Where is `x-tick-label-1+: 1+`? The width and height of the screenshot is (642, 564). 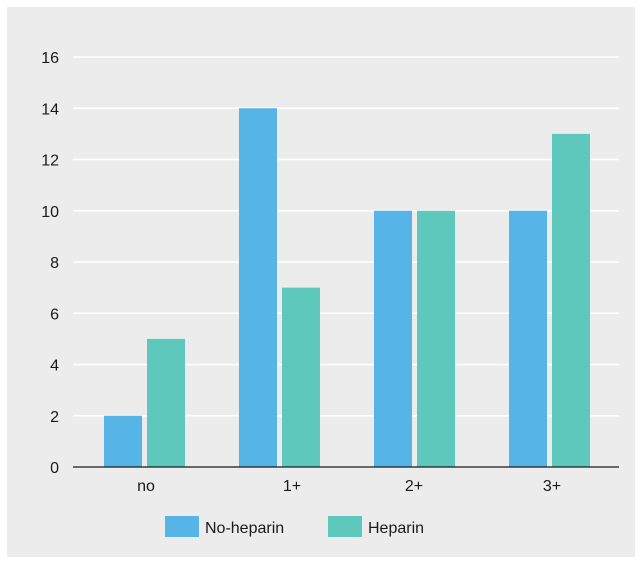
x-tick-label-1+: 1+ is located at coordinates (292, 486).